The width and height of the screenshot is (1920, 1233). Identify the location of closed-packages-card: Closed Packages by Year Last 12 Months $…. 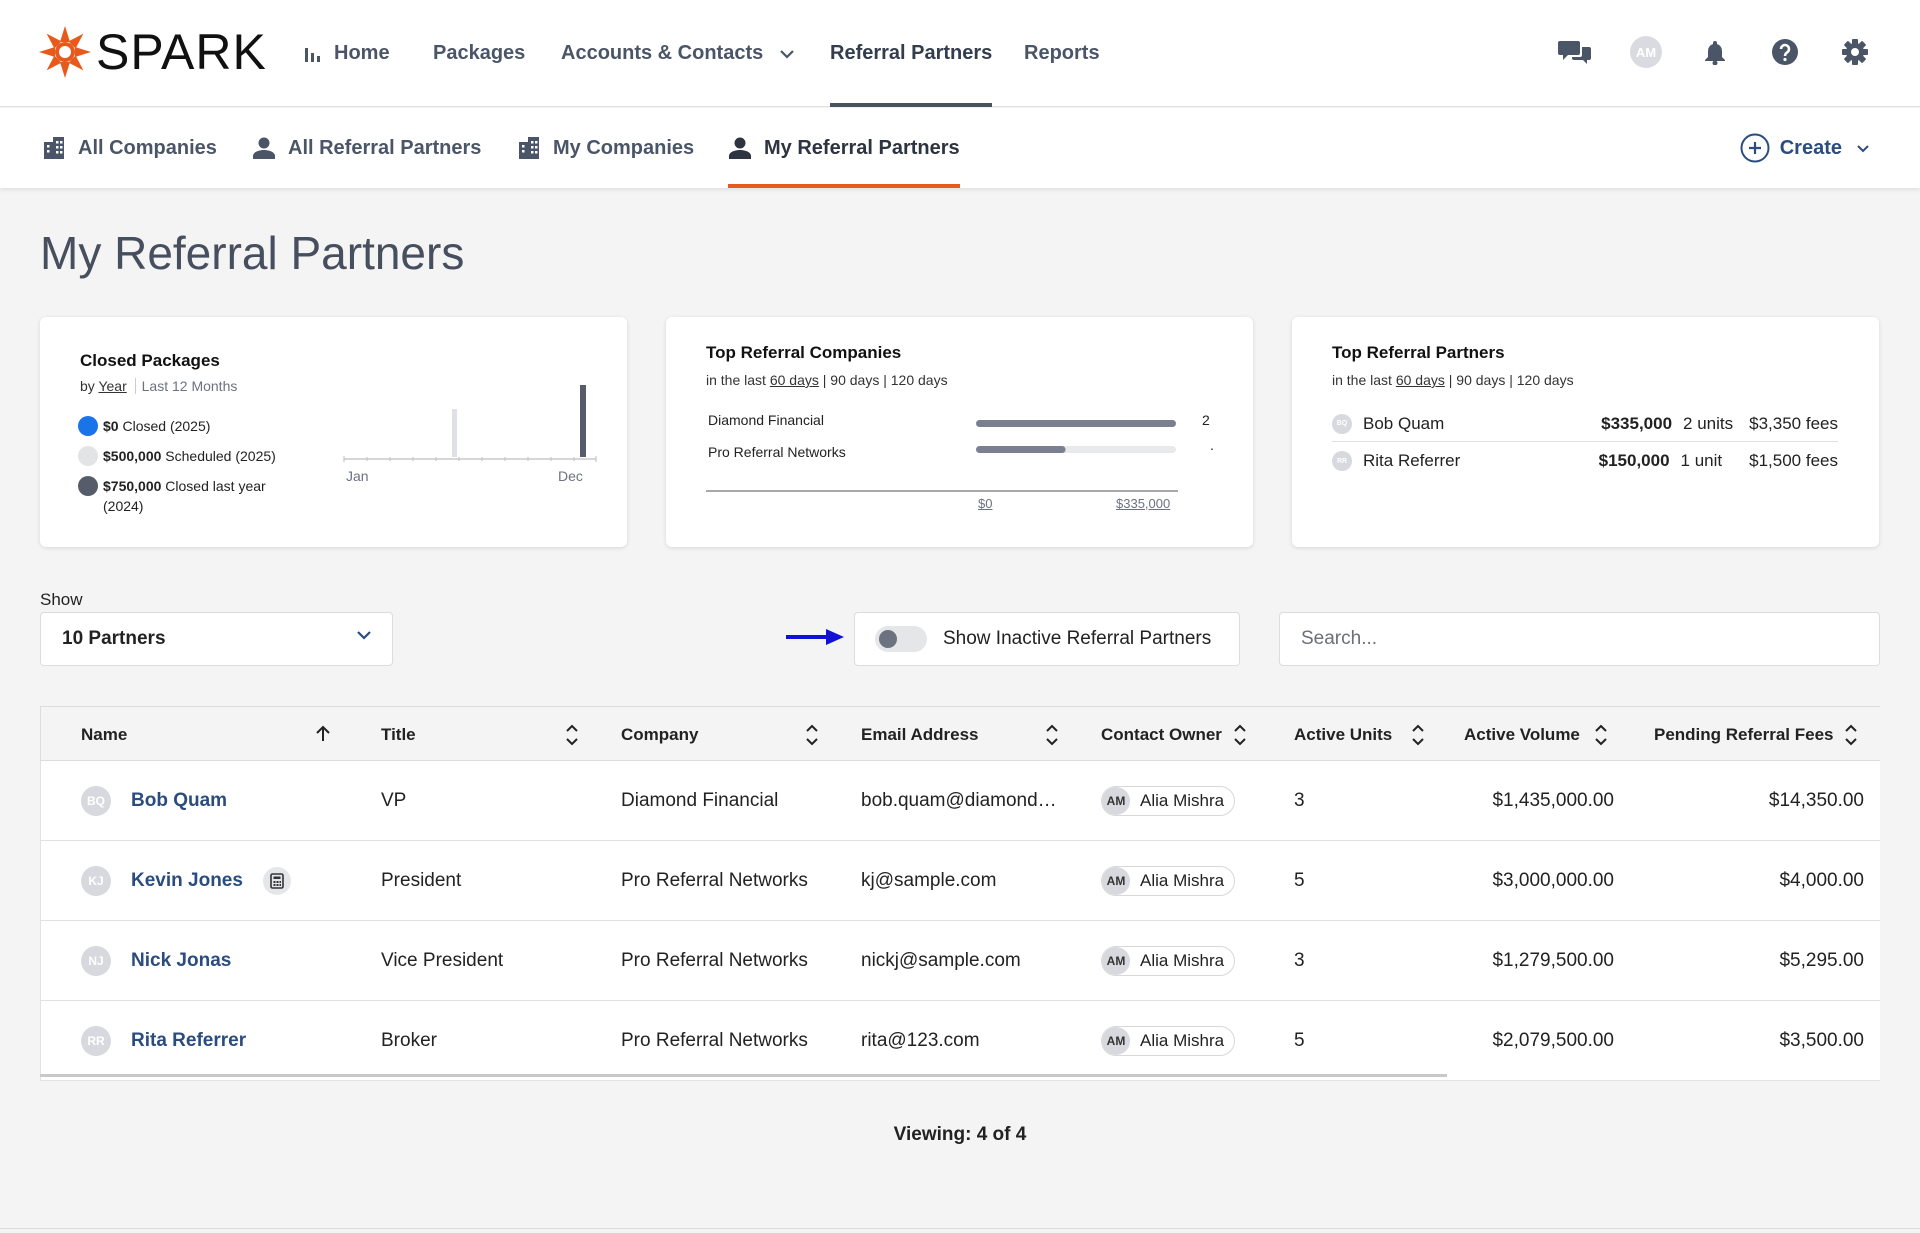
(333, 432).